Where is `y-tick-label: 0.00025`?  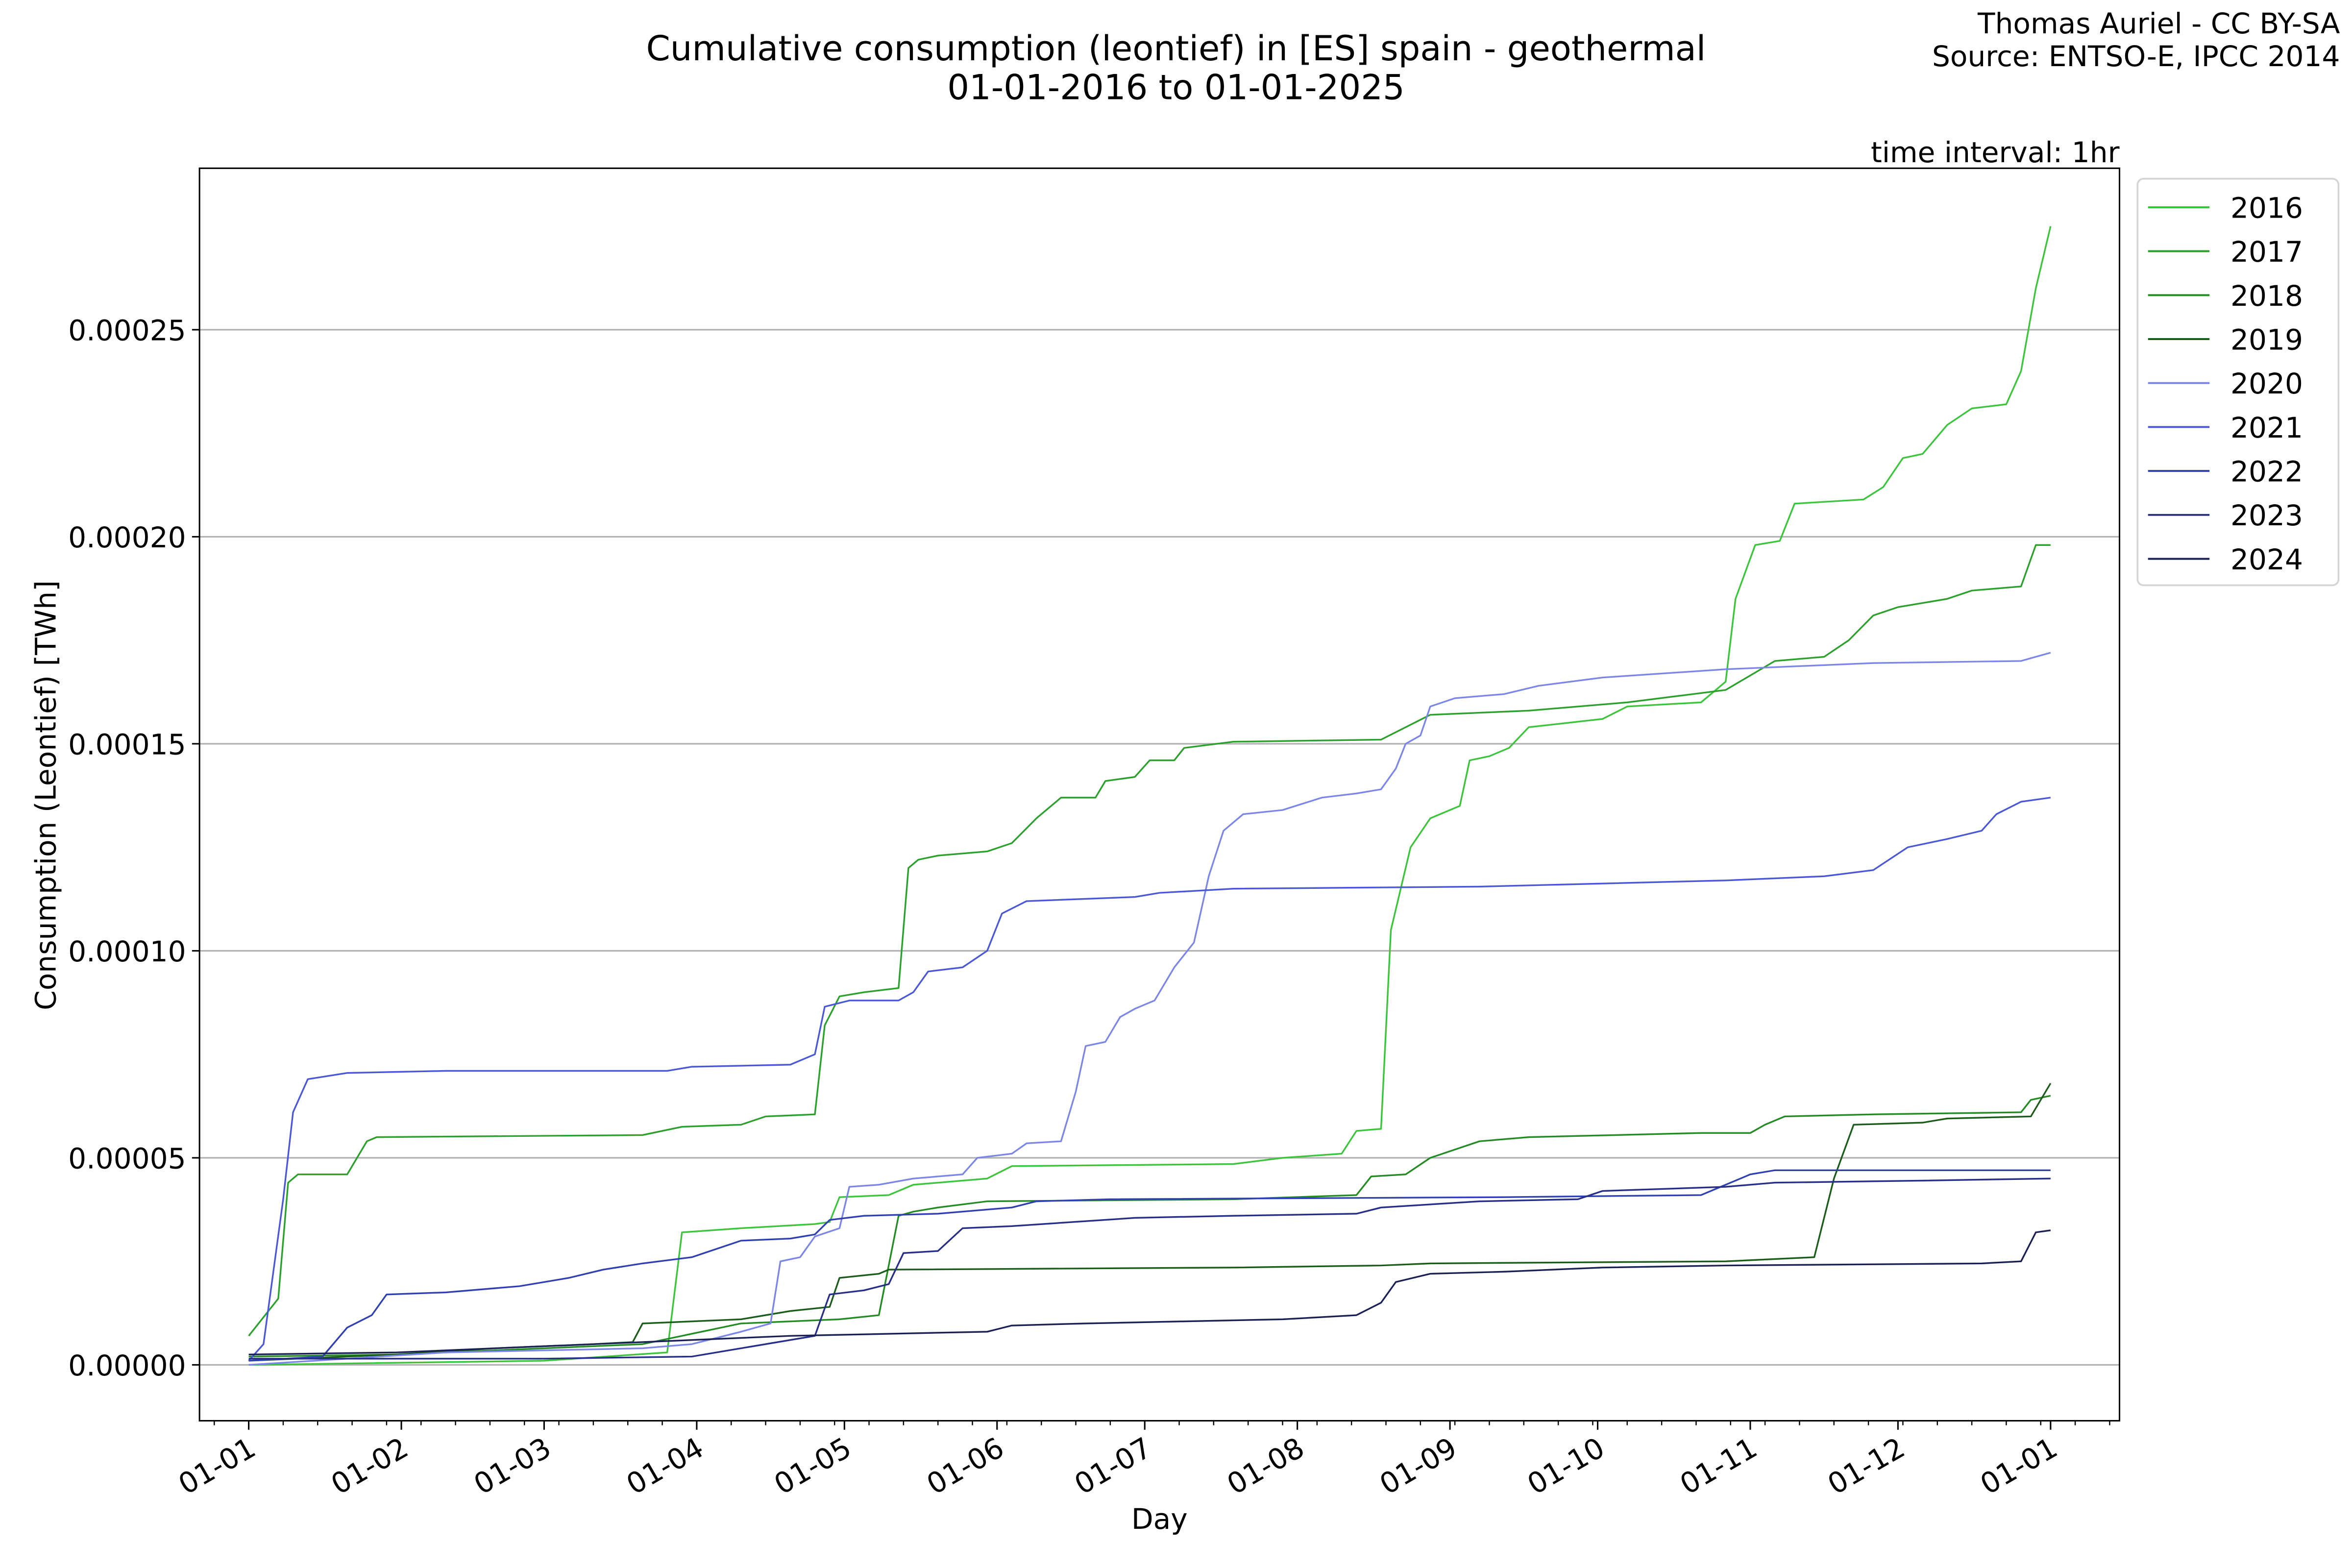
y-tick-label: 0.00025 is located at coordinates (127, 330).